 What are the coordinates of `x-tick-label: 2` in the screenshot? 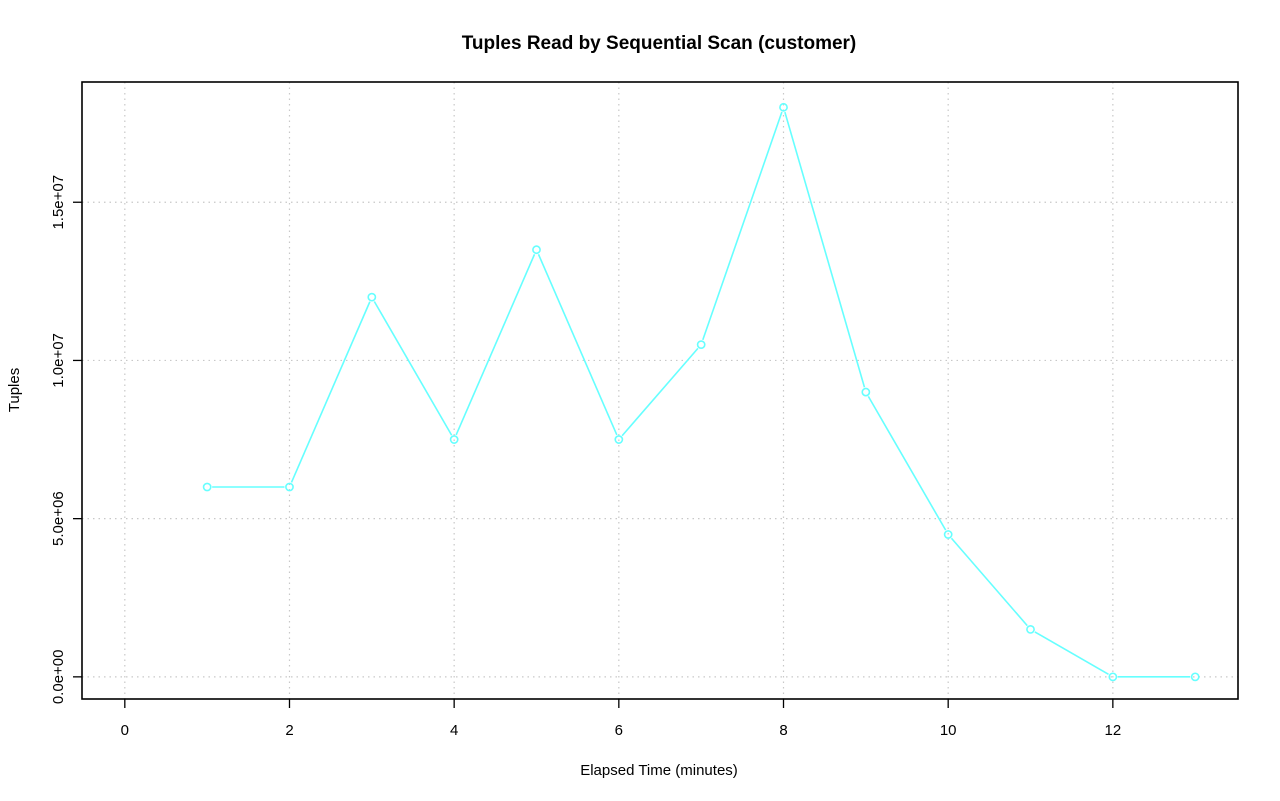 It's located at (289, 730).